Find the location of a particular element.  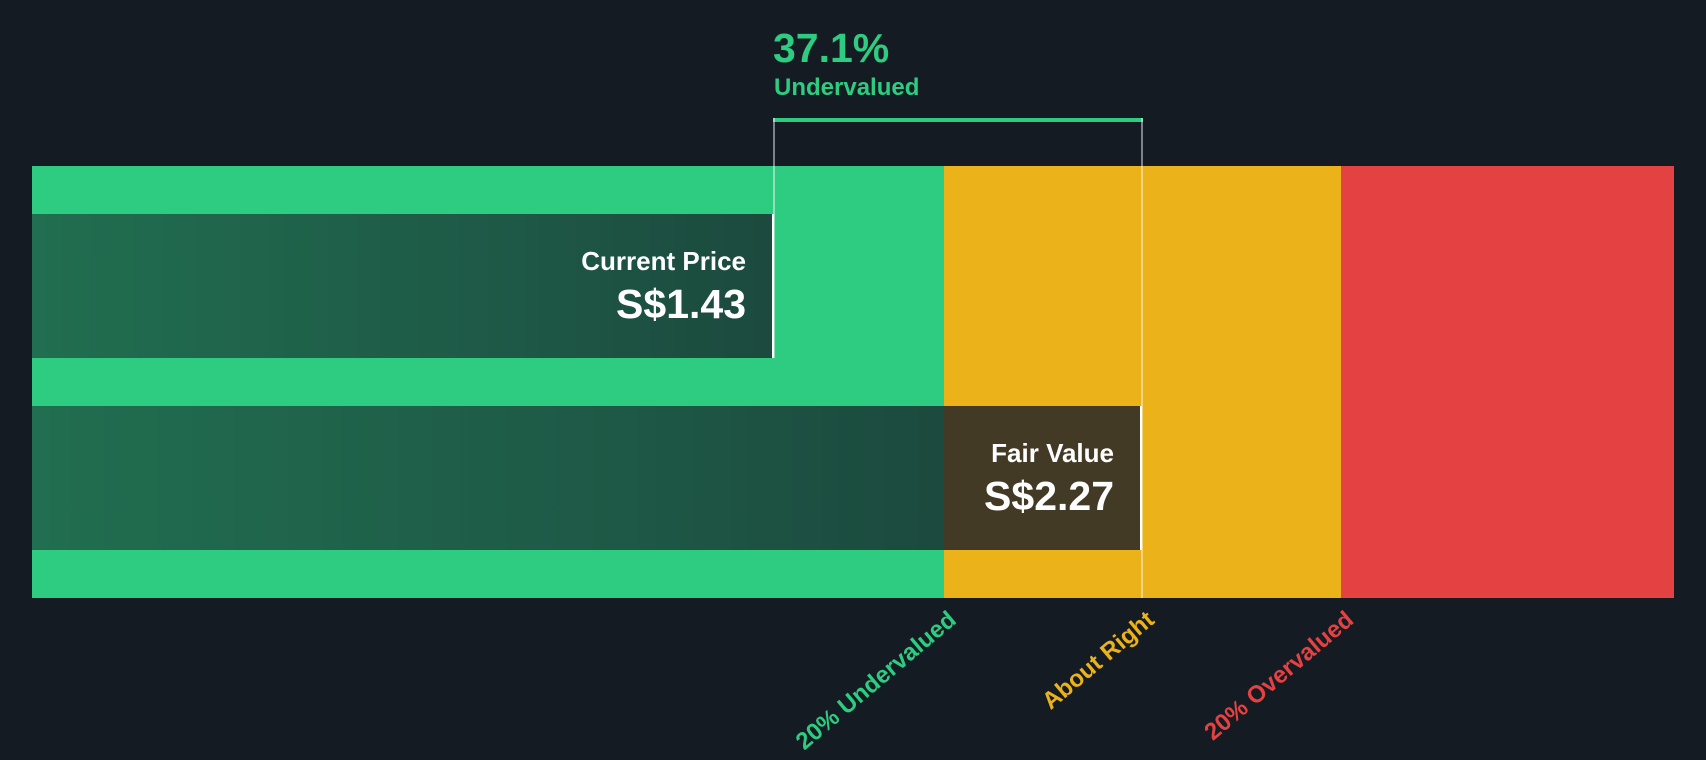

current-price-edge is located at coordinates (773, 286).